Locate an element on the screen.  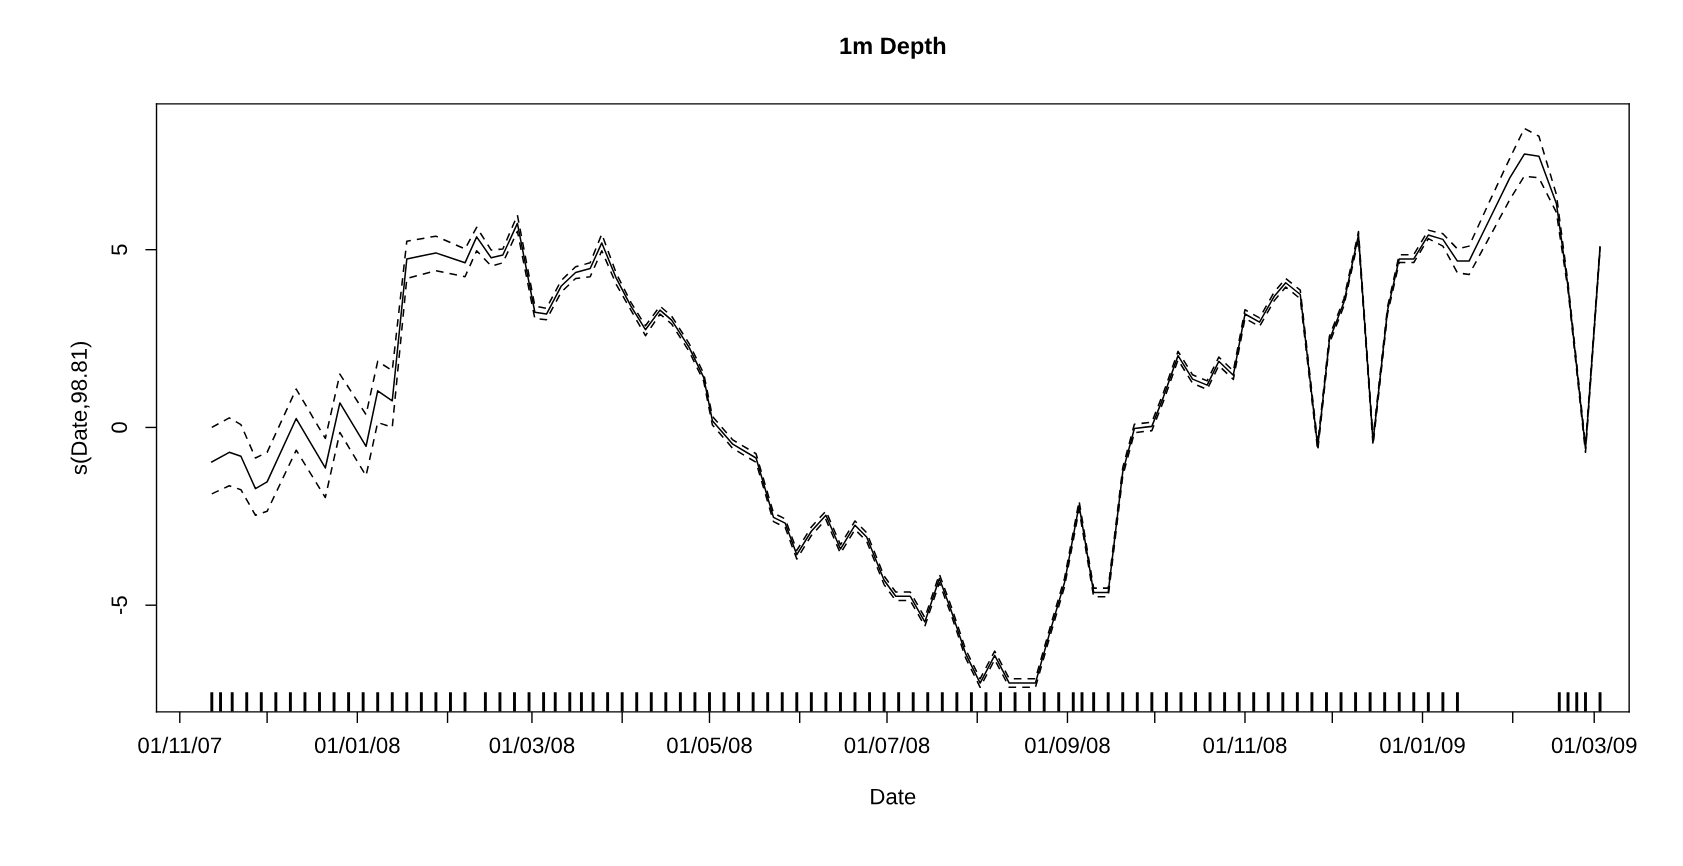
x-tick-label: 01/11/07 is located at coordinates (180, 745).